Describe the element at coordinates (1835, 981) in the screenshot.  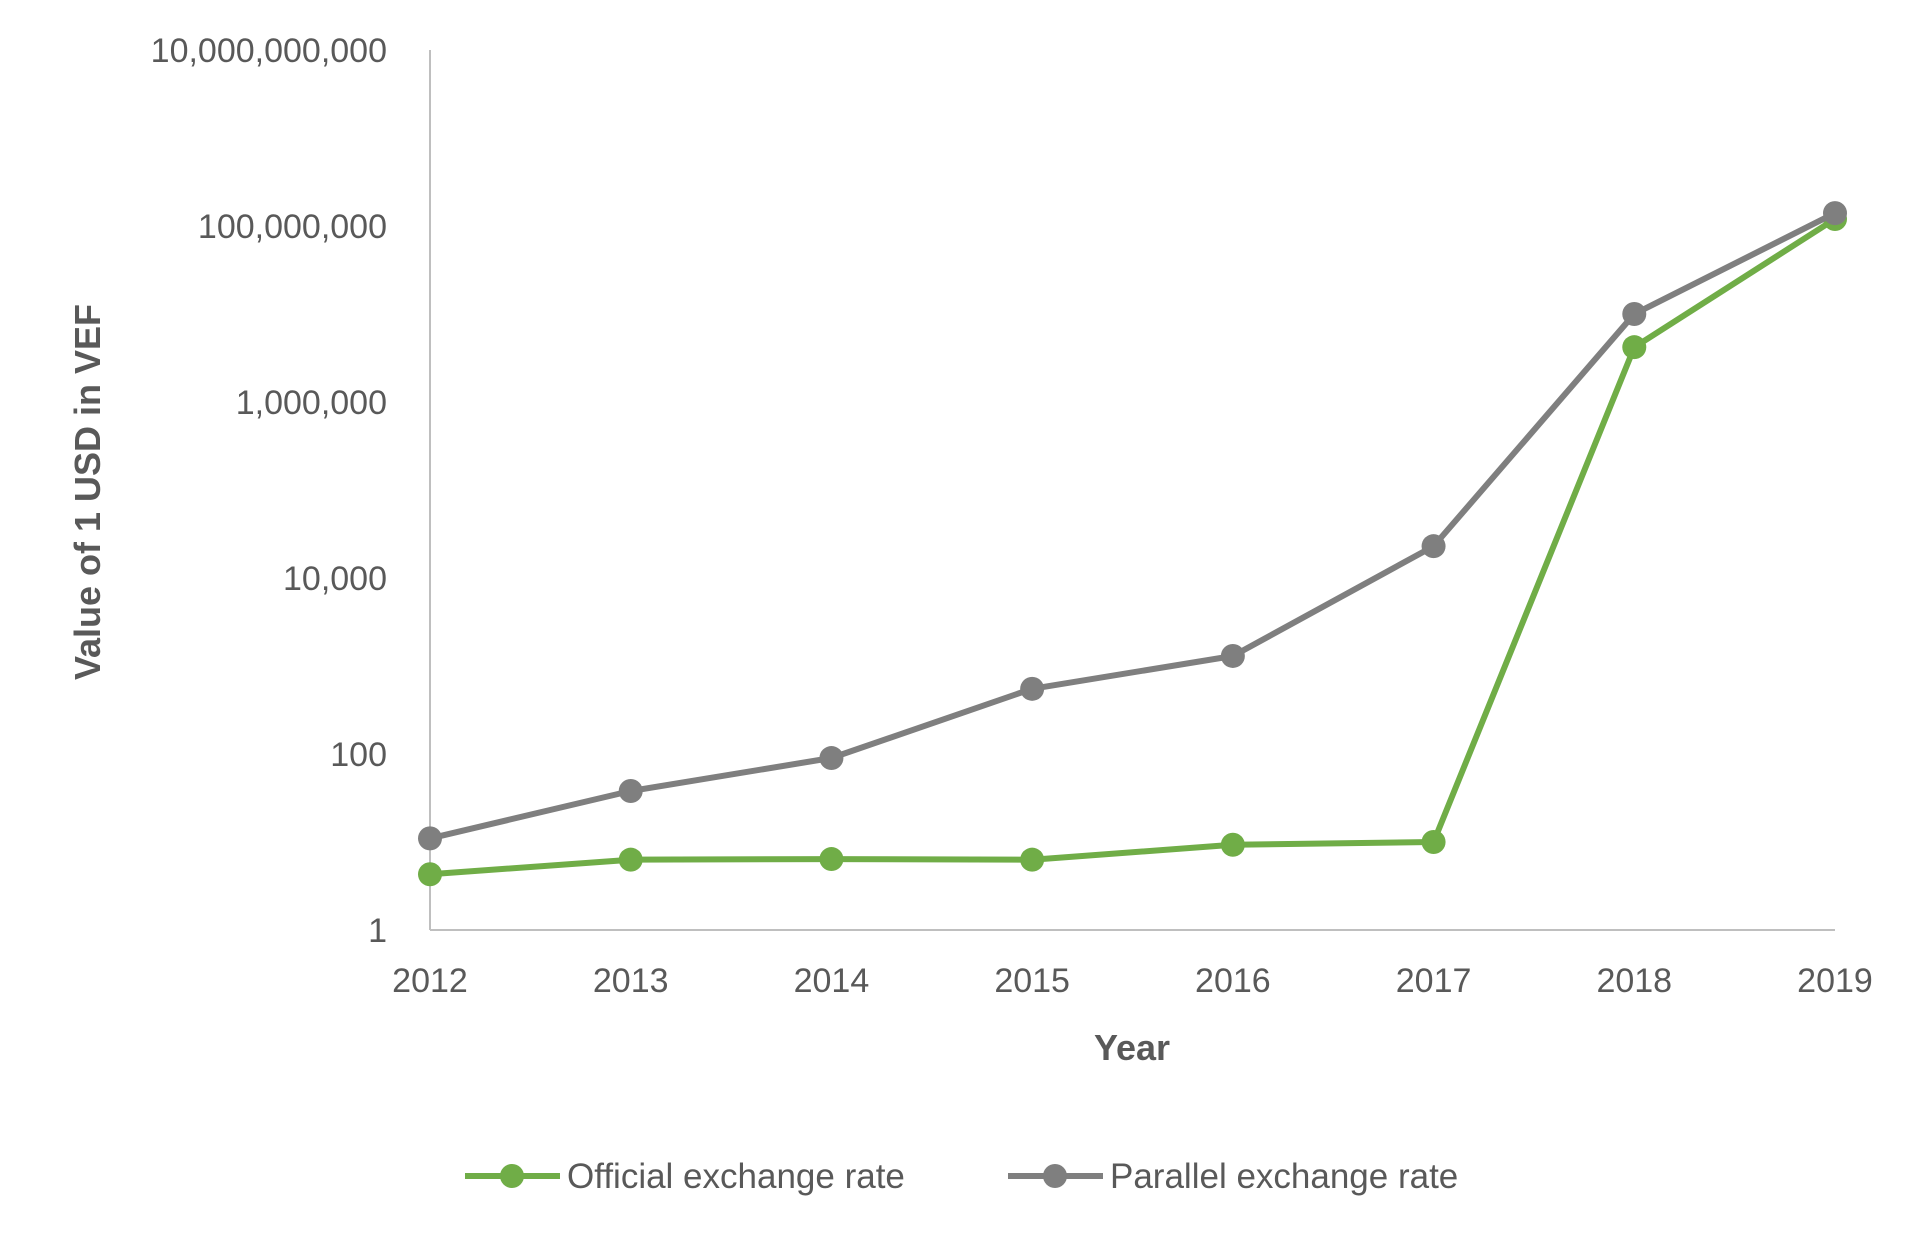
I see `x-tick-label: 2019` at that location.